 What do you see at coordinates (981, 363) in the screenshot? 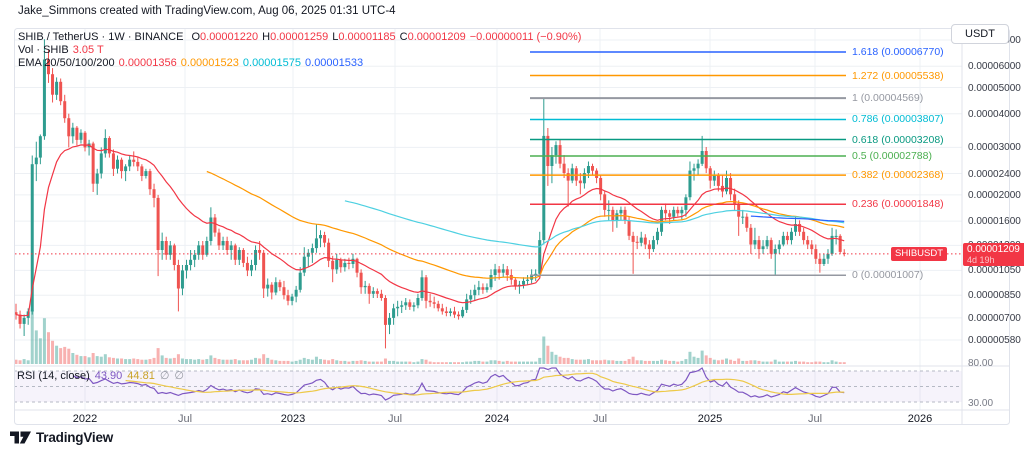
I see `rsi-axis-tick: 80.00` at bounding box center [981, 363].